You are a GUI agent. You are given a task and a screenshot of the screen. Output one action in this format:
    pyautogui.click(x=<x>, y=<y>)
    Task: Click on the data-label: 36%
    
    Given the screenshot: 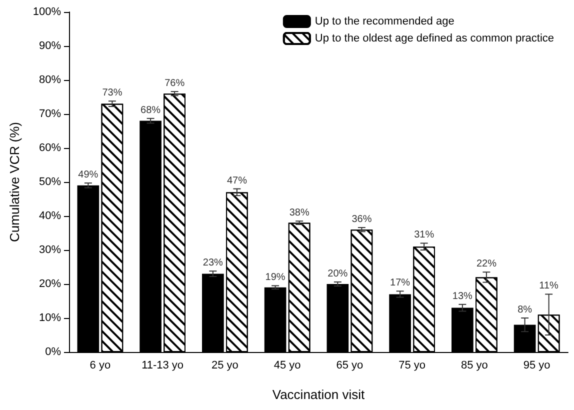 What is the action you would take?
    pyautogui.click(x=362, y=220)
    